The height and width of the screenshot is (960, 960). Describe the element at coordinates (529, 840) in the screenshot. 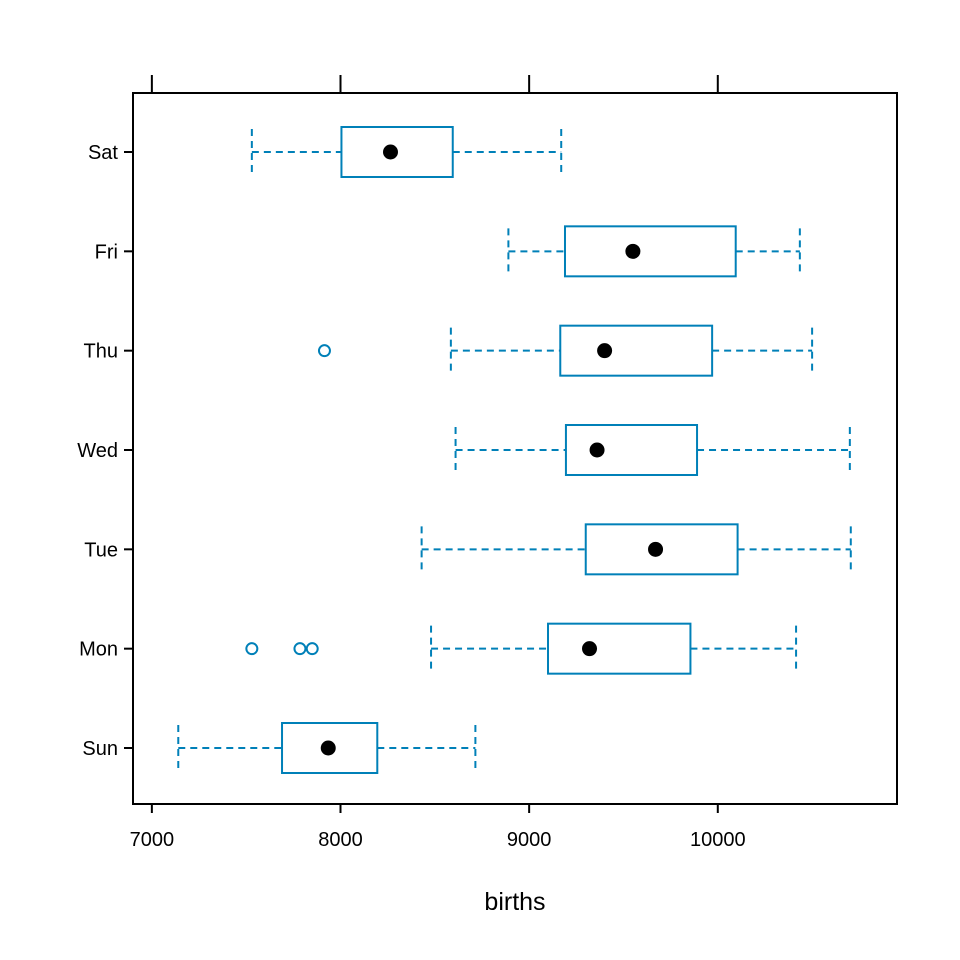

I see `x-tick-label: 9000` at that location.